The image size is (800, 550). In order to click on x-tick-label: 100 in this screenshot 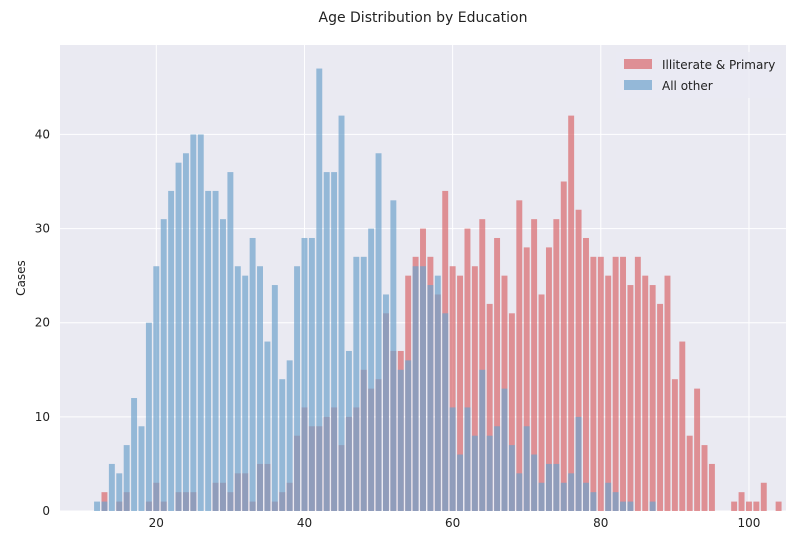, I will do `click(749, 523)`.